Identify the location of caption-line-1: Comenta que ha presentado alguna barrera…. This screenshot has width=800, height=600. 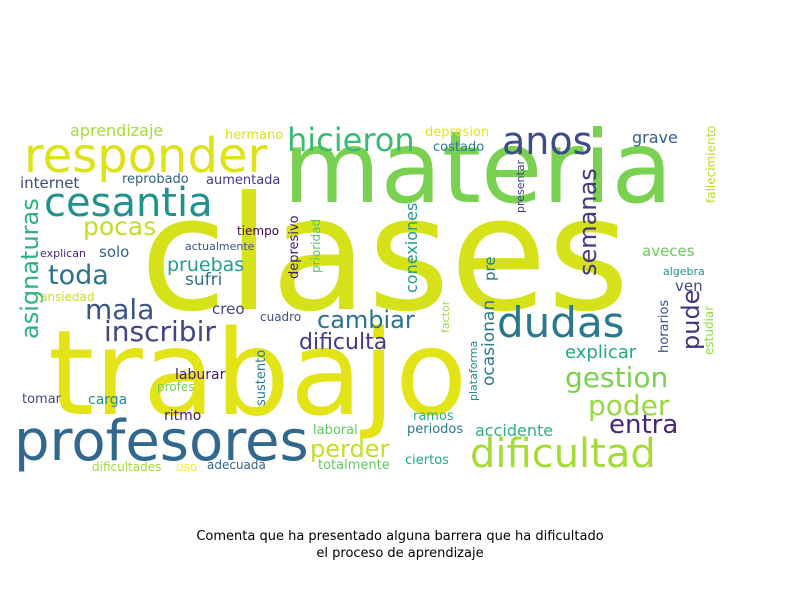
(400, 536).